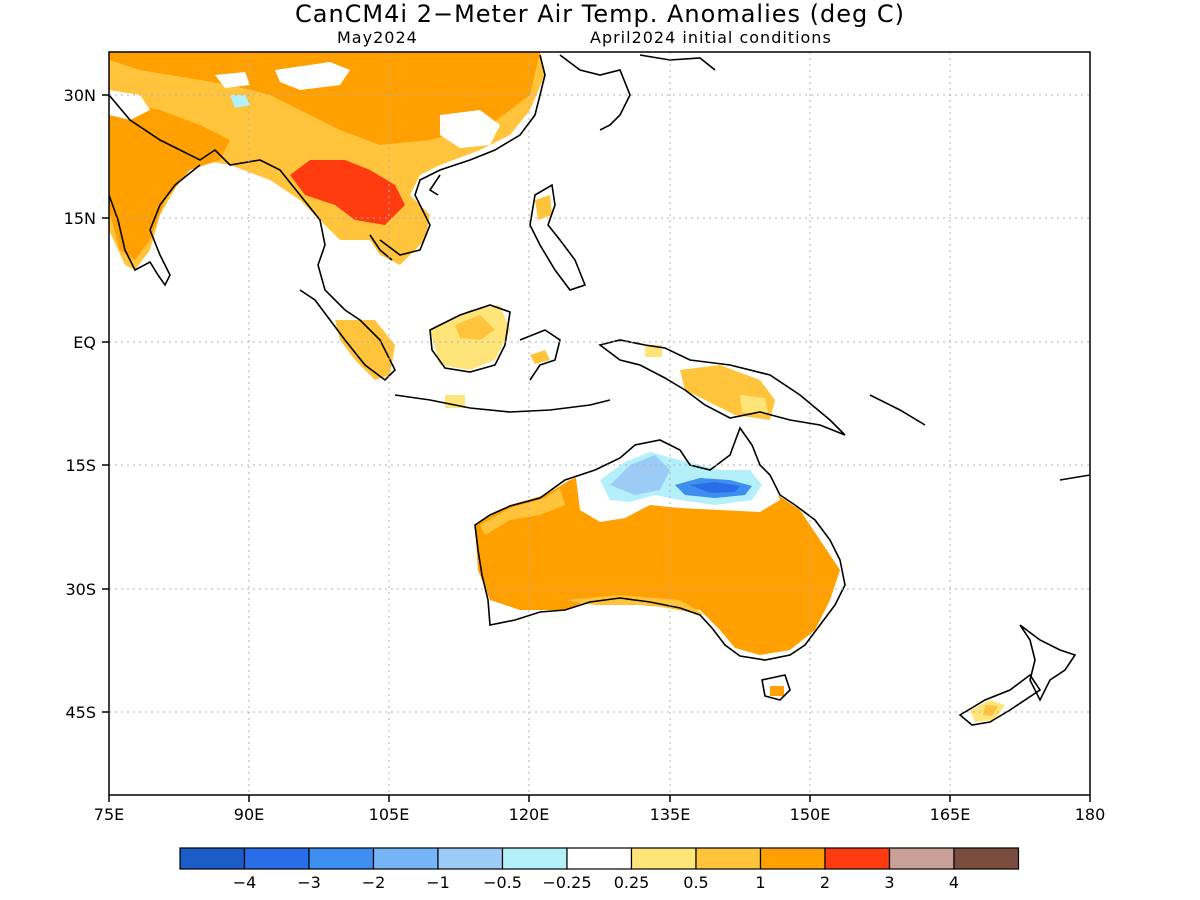  Describe the element at coordinates (249, 814) in the screenshot. I see `lon-label-90e: 90E` at that location.